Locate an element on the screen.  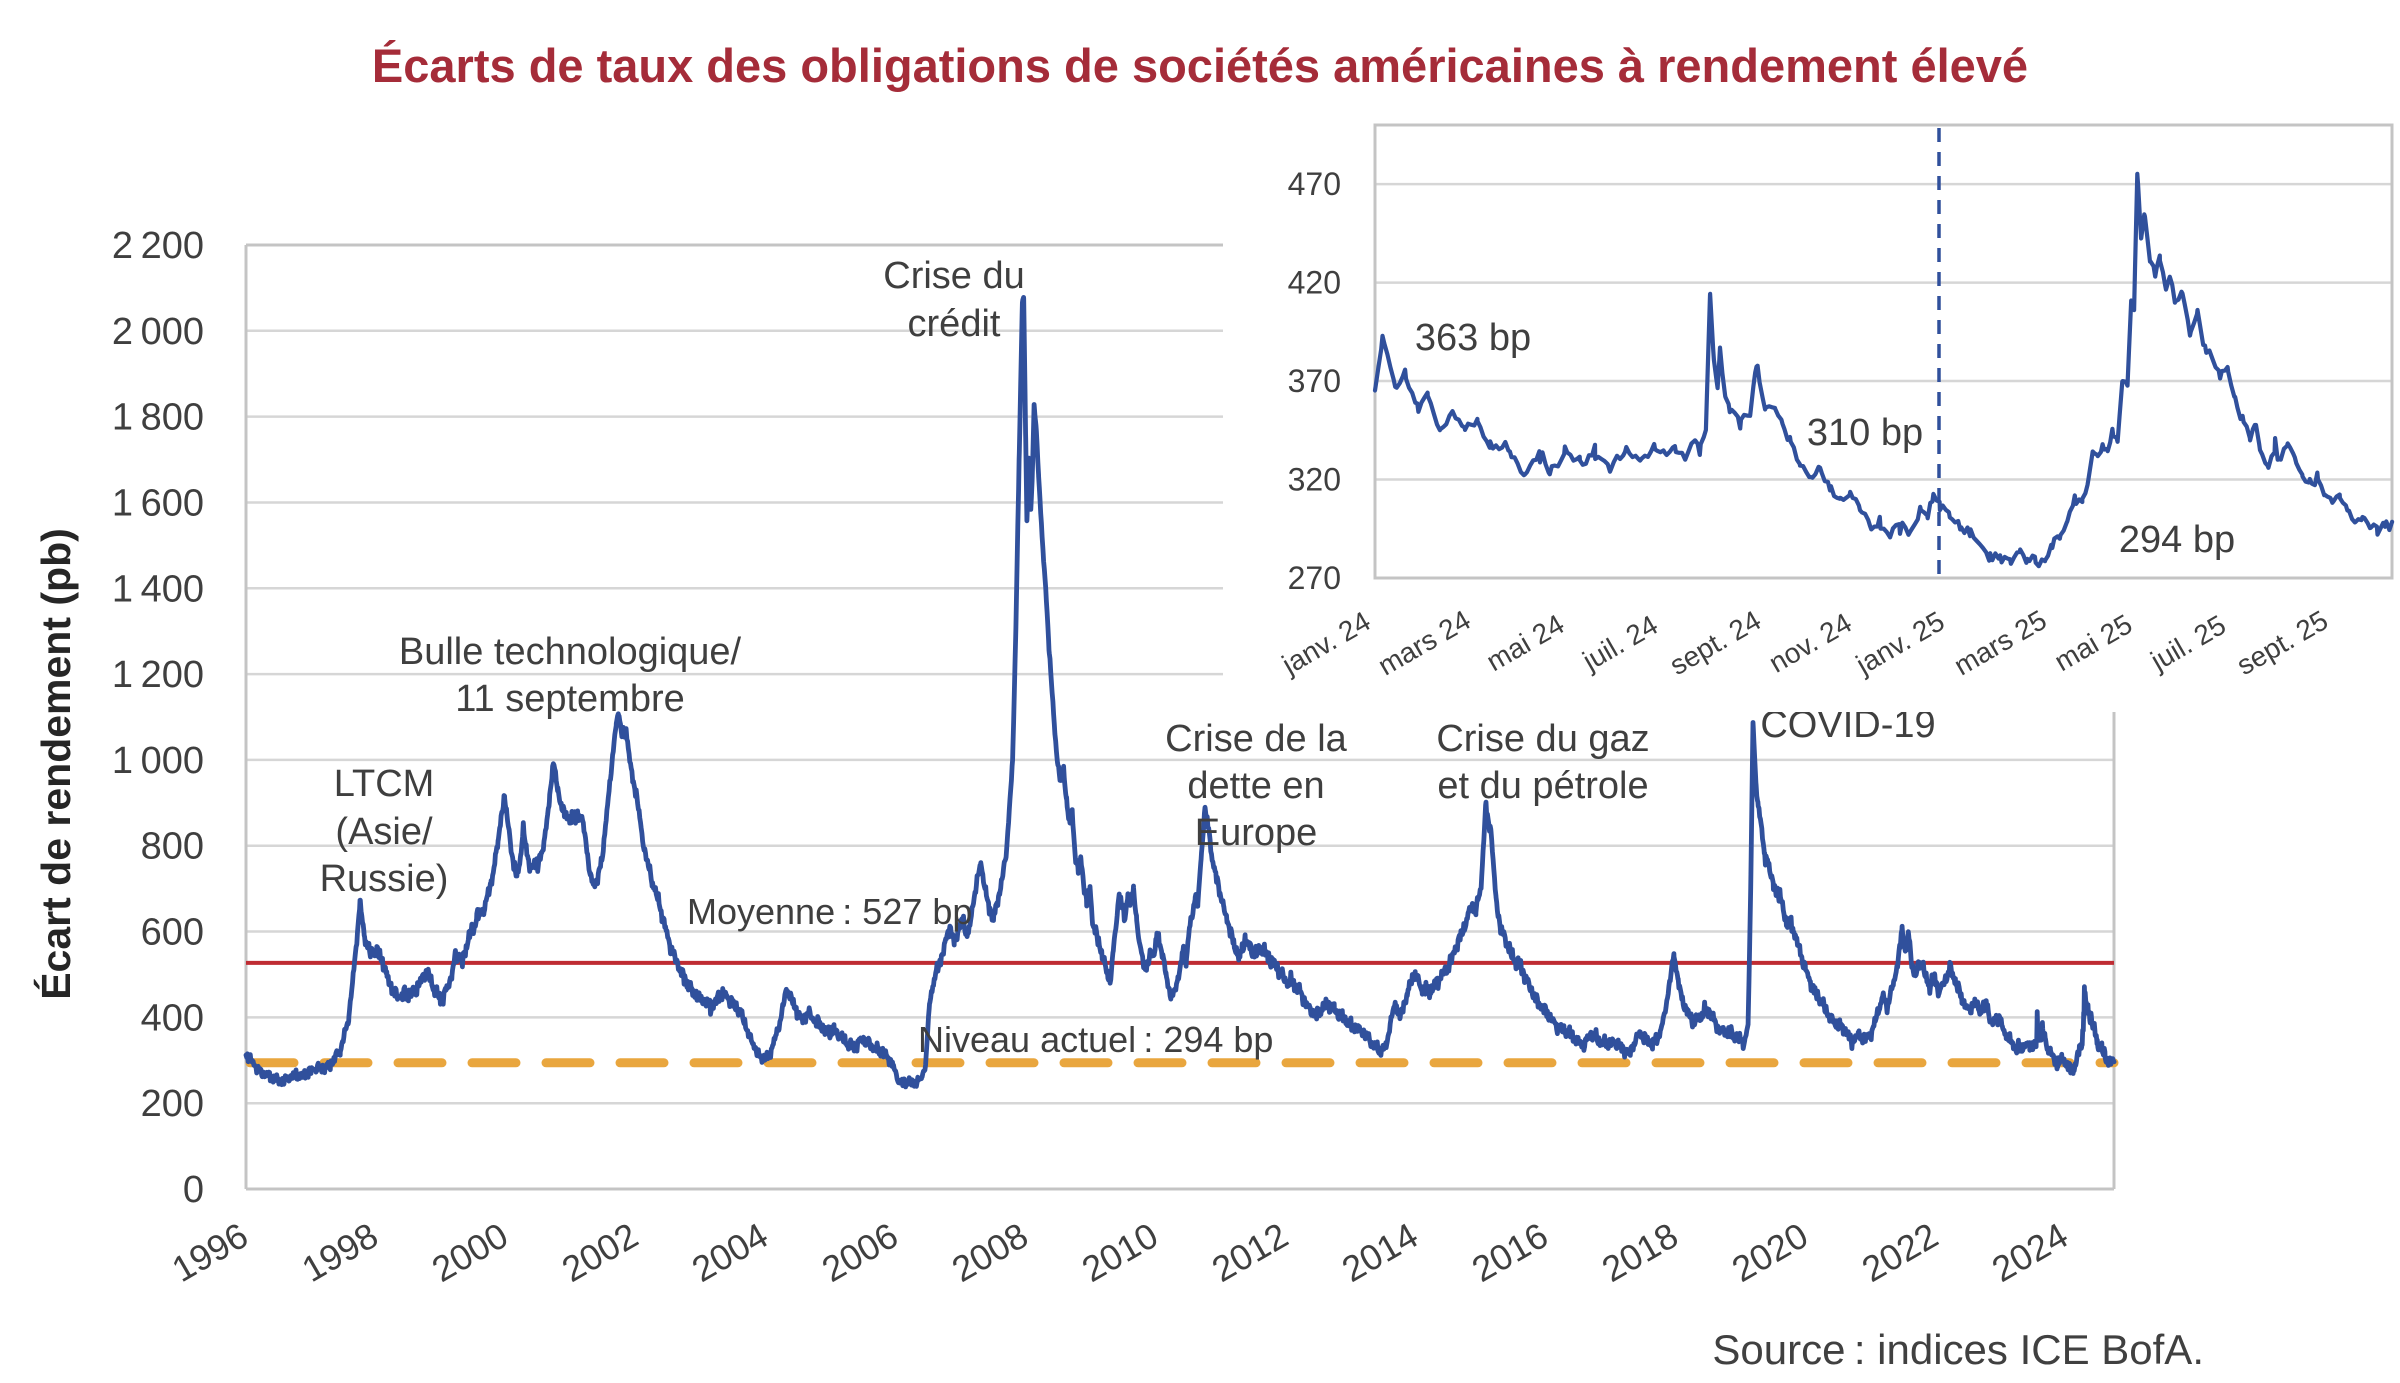
svg-text: 294 bp is located at coordinates (2177, 540).